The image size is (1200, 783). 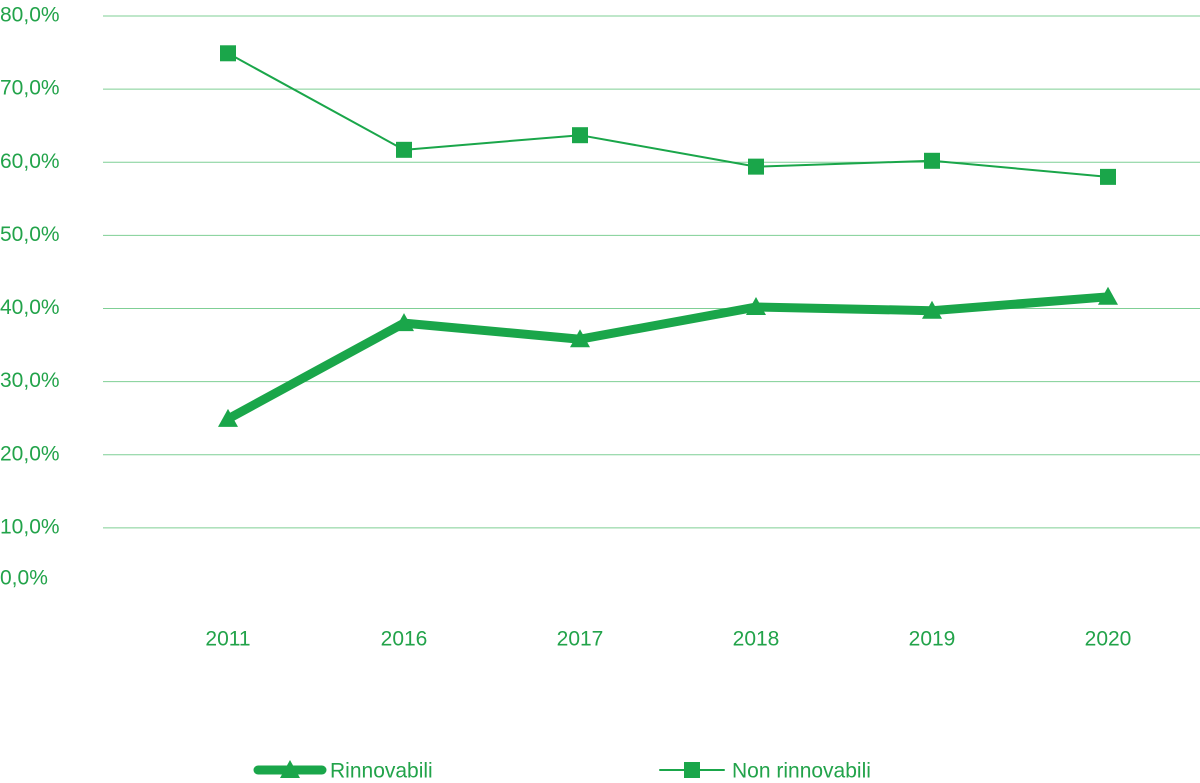 I want to click on y-tick-label: 10,0%, so click(x=30, y=526).